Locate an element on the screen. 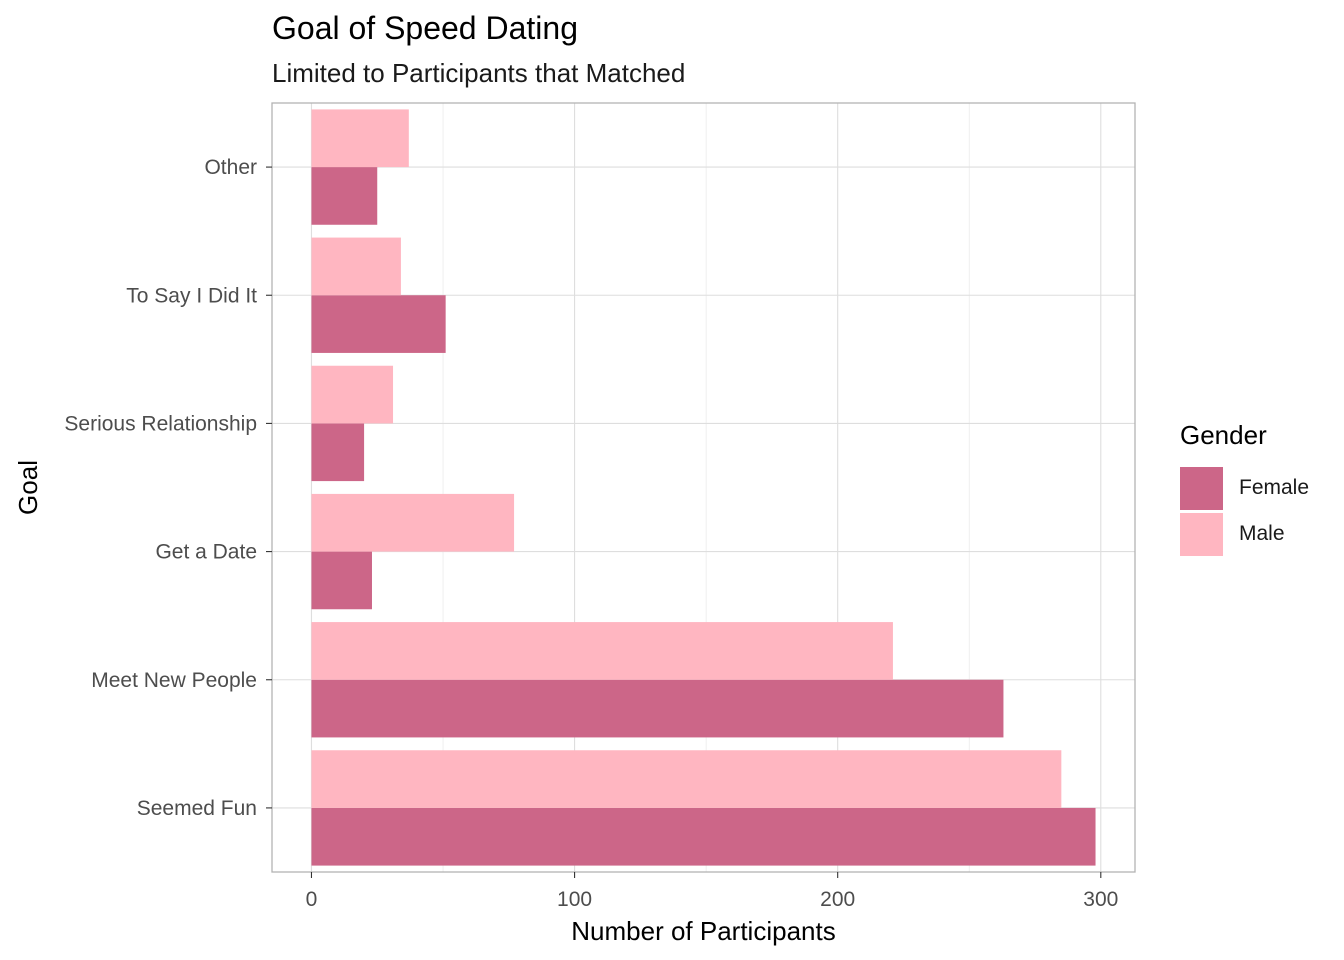 This screenshot has height=960, width=1344. legend-key-male is located at coordinates (1201, 534).